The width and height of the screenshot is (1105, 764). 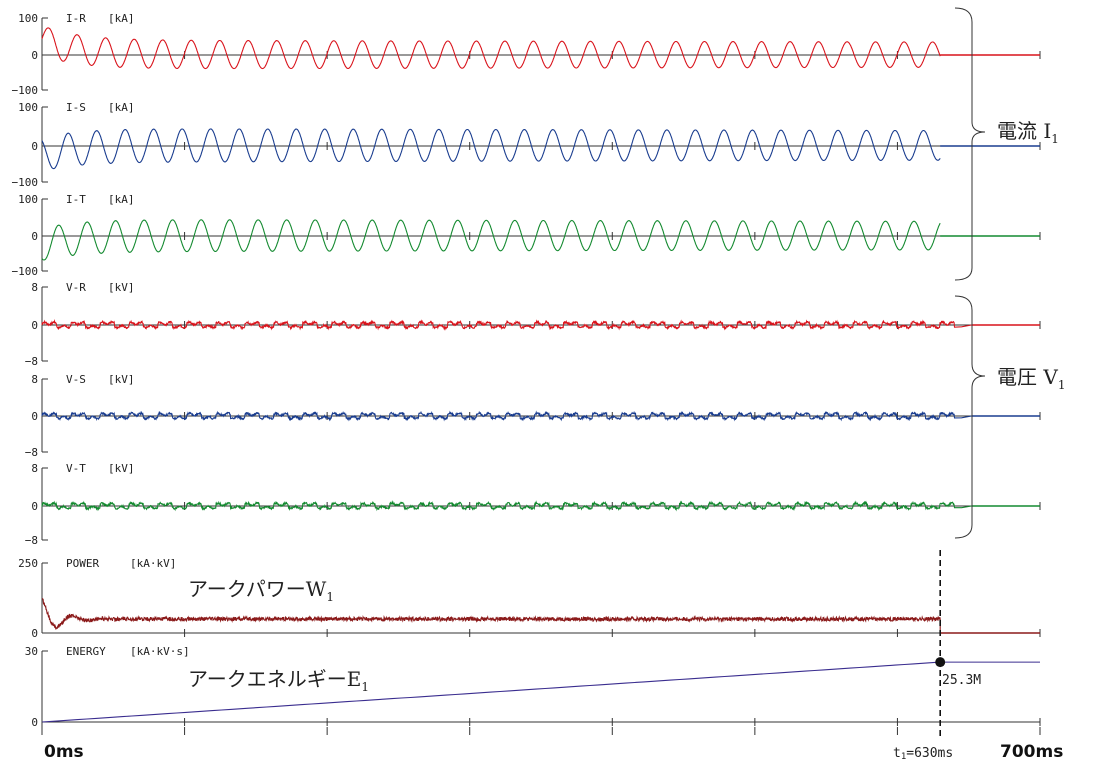 I want to click on y-tick-label-is: 100, so click(x=28, y=107).